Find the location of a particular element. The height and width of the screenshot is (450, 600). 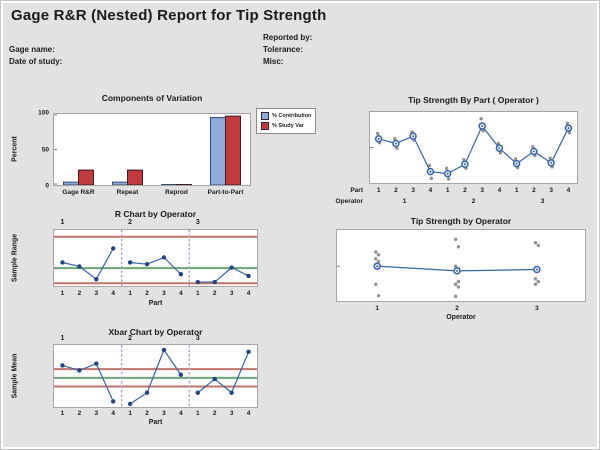

rchart-x-axis-label: Part is located at coordinates (155, 303).